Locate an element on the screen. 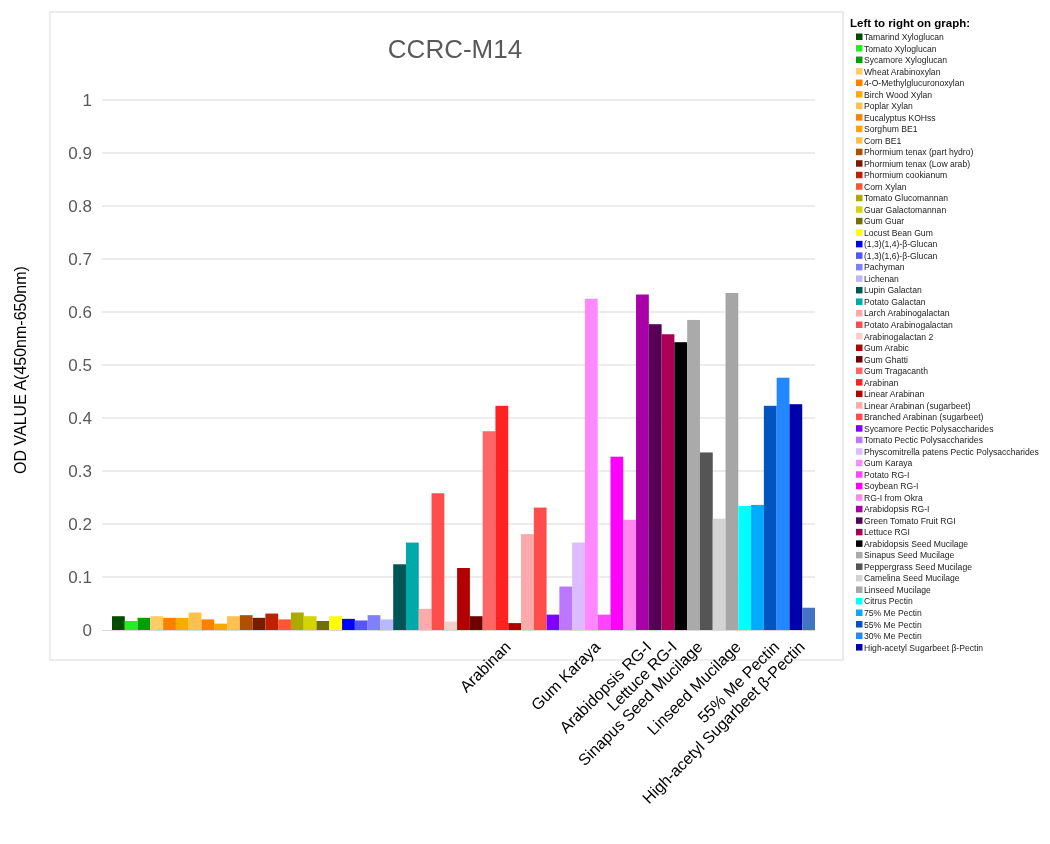 The image size is (1050, 844). y-tick-label: 0.7 is located at coordinates (80, 259).